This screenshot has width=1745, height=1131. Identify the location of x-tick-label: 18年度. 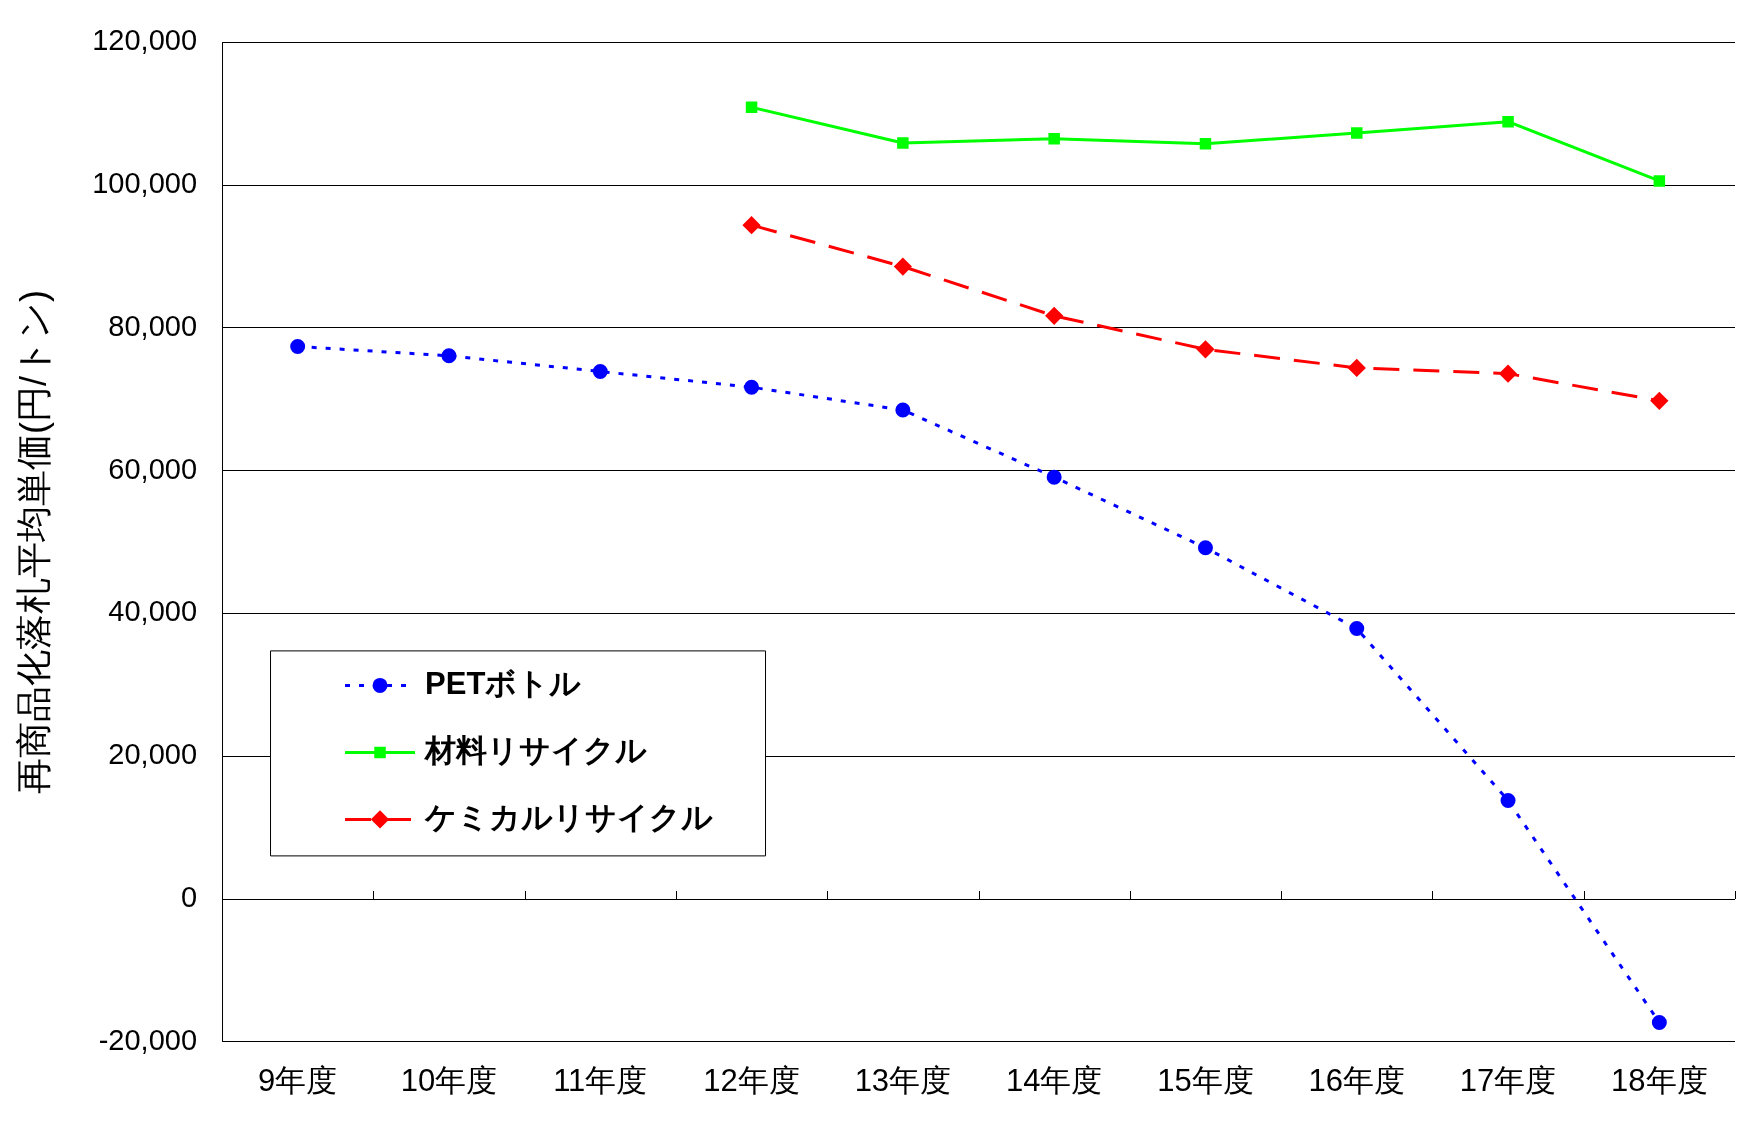
(1659, 1080).